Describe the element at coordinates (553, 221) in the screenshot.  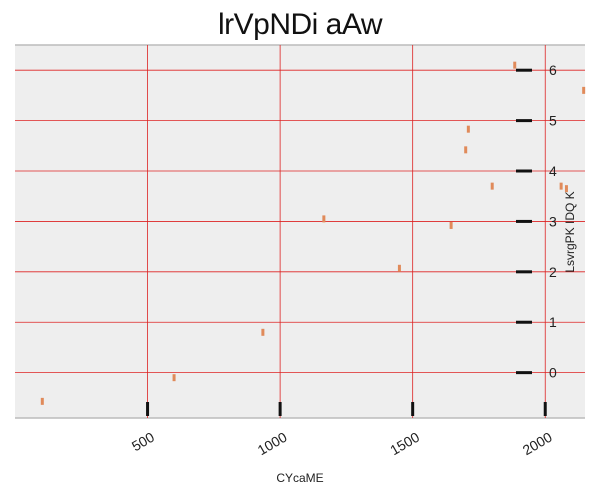
I see `y-tick-label: 3` at that location.